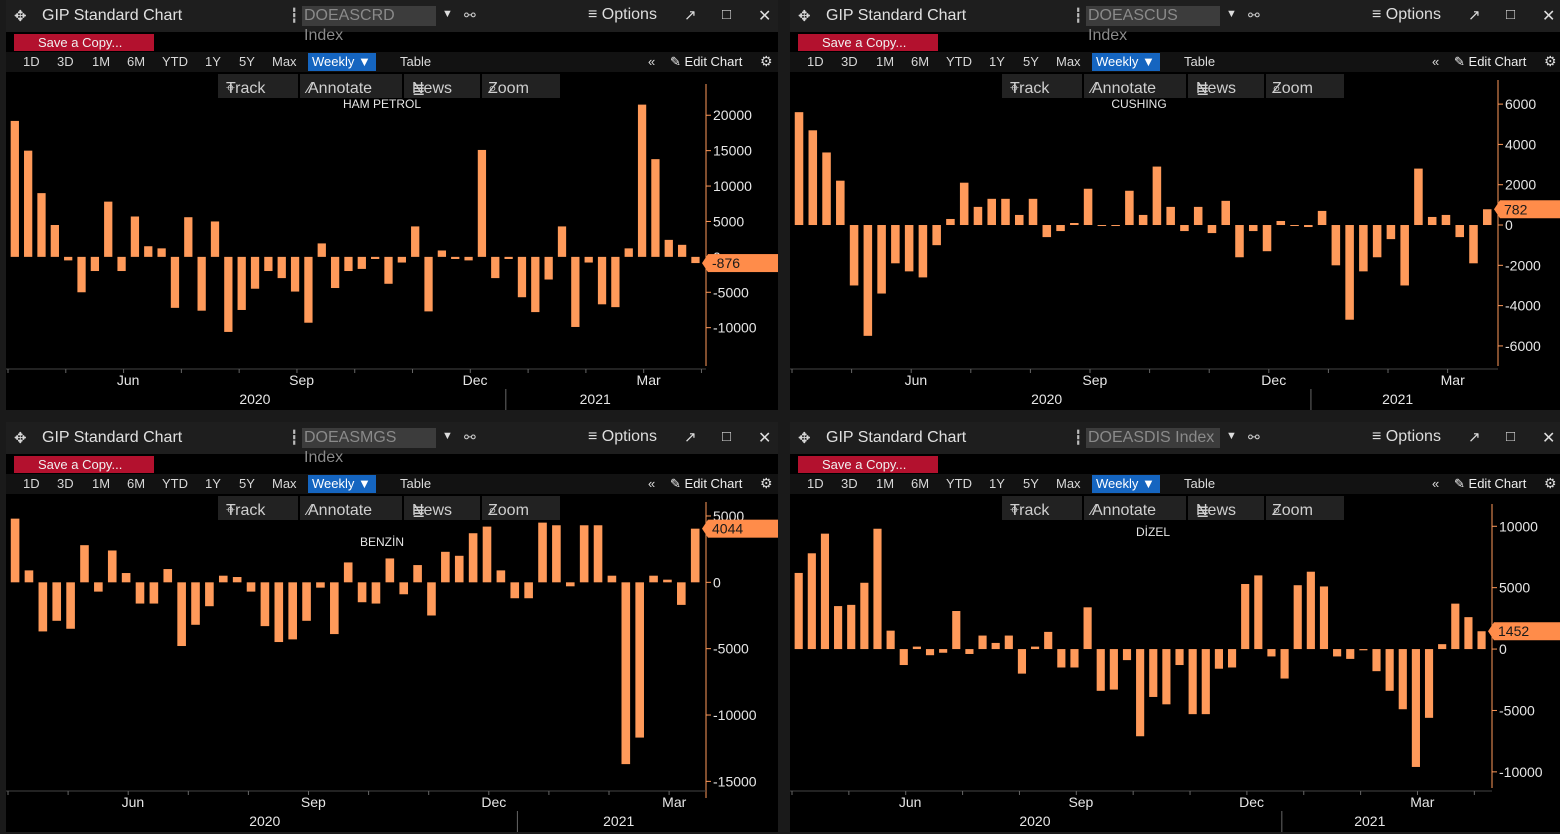 The width and height of the screenshot is (1560, 834). Describe the element at coordinates (369, 25) in the screenshot. I see `ticker-input: DOEASCRD Index` at that location.